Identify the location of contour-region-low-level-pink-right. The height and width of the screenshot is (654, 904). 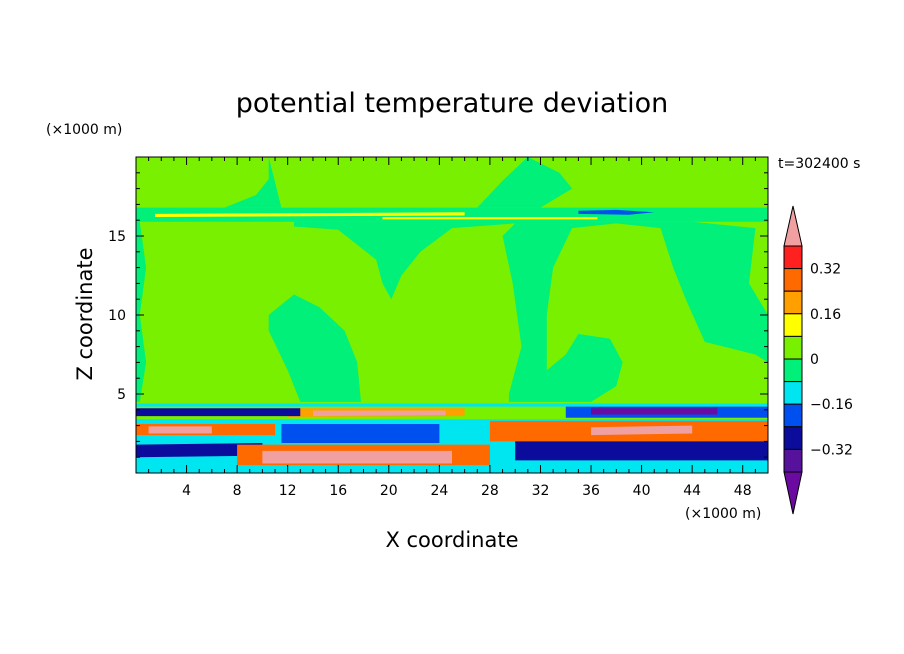
(642, 430).